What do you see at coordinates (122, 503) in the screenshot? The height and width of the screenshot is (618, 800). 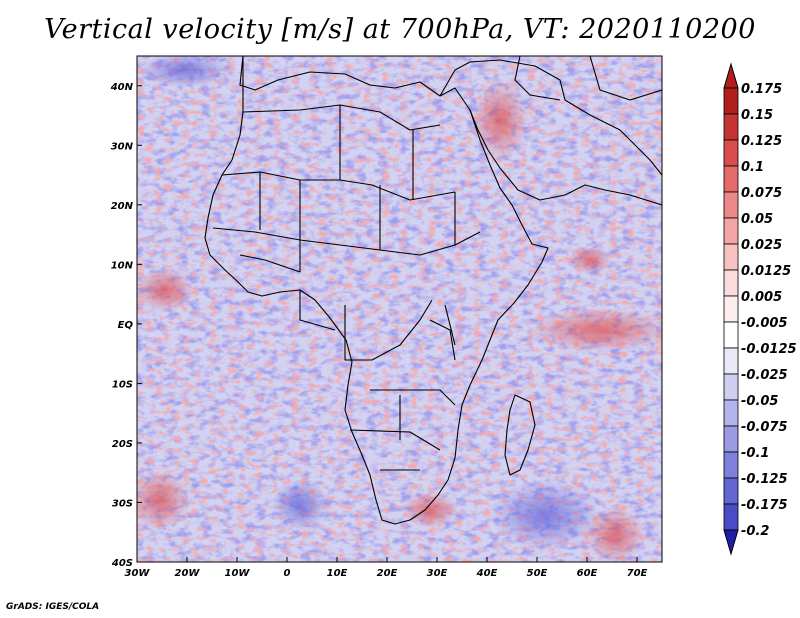 I see `lat-tick-label: 30S` at bounding box center [122, 503].